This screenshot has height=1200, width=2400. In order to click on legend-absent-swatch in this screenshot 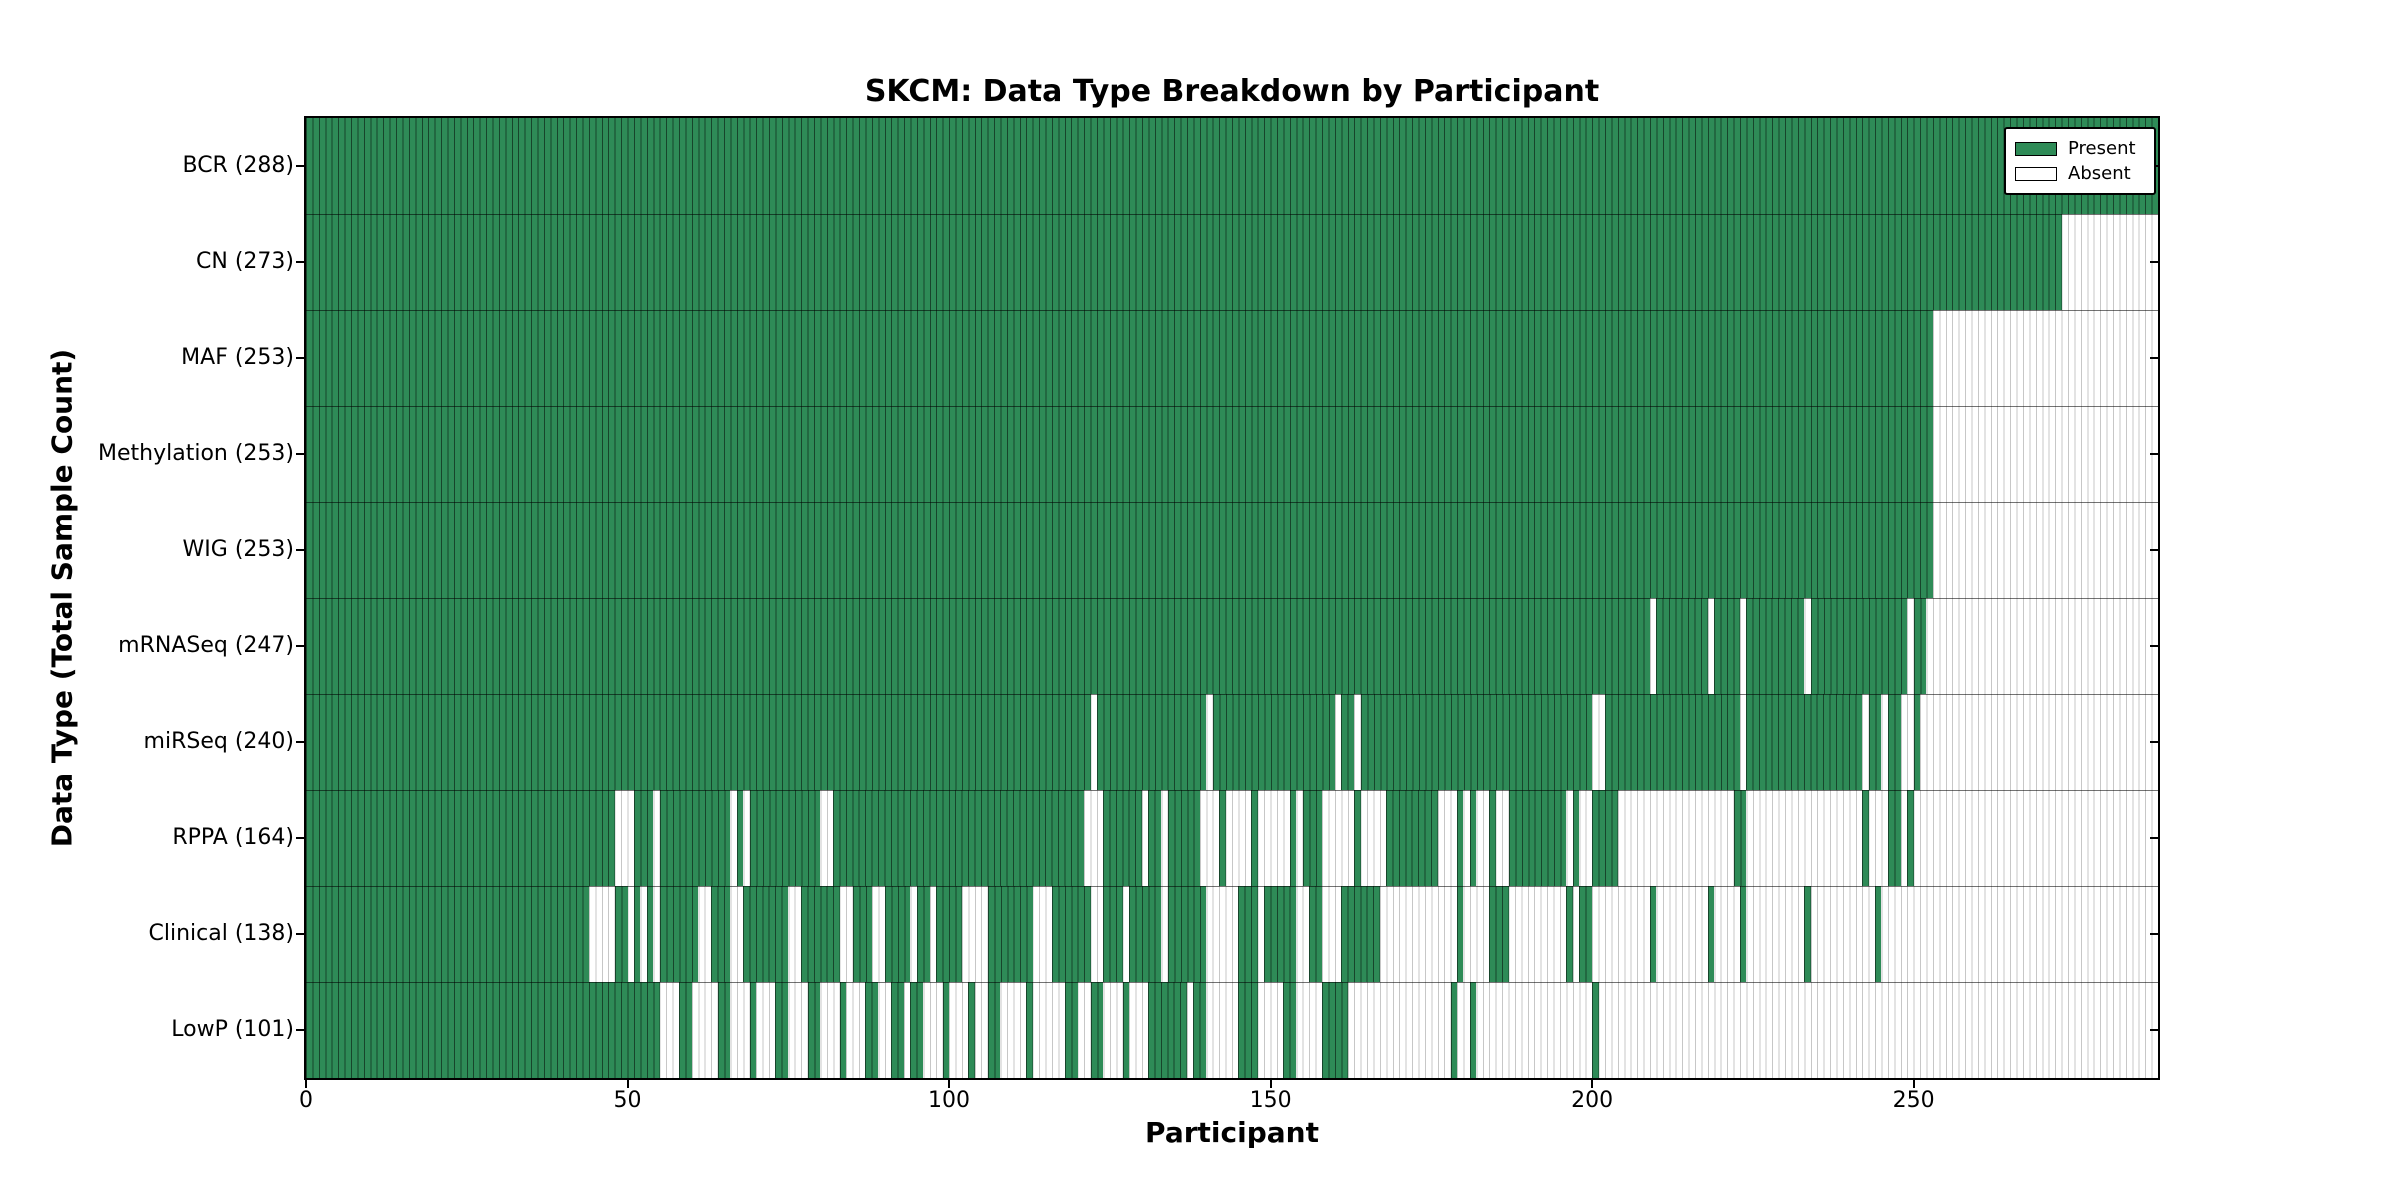, I will do `click(2036, 173)`.